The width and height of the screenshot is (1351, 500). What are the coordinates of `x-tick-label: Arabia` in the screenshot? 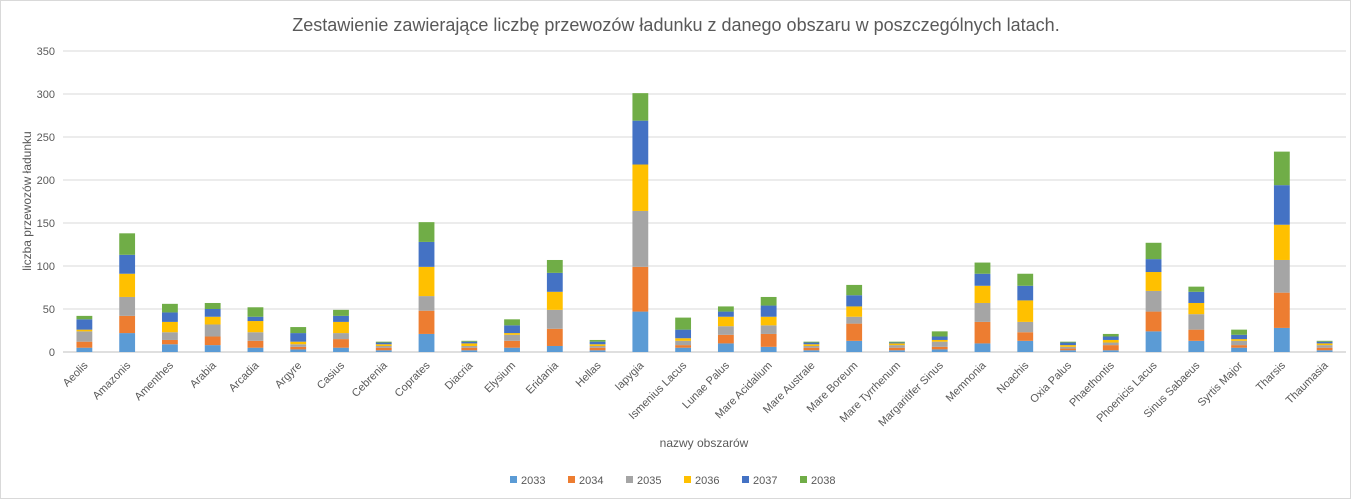 It's located at (204, 375).